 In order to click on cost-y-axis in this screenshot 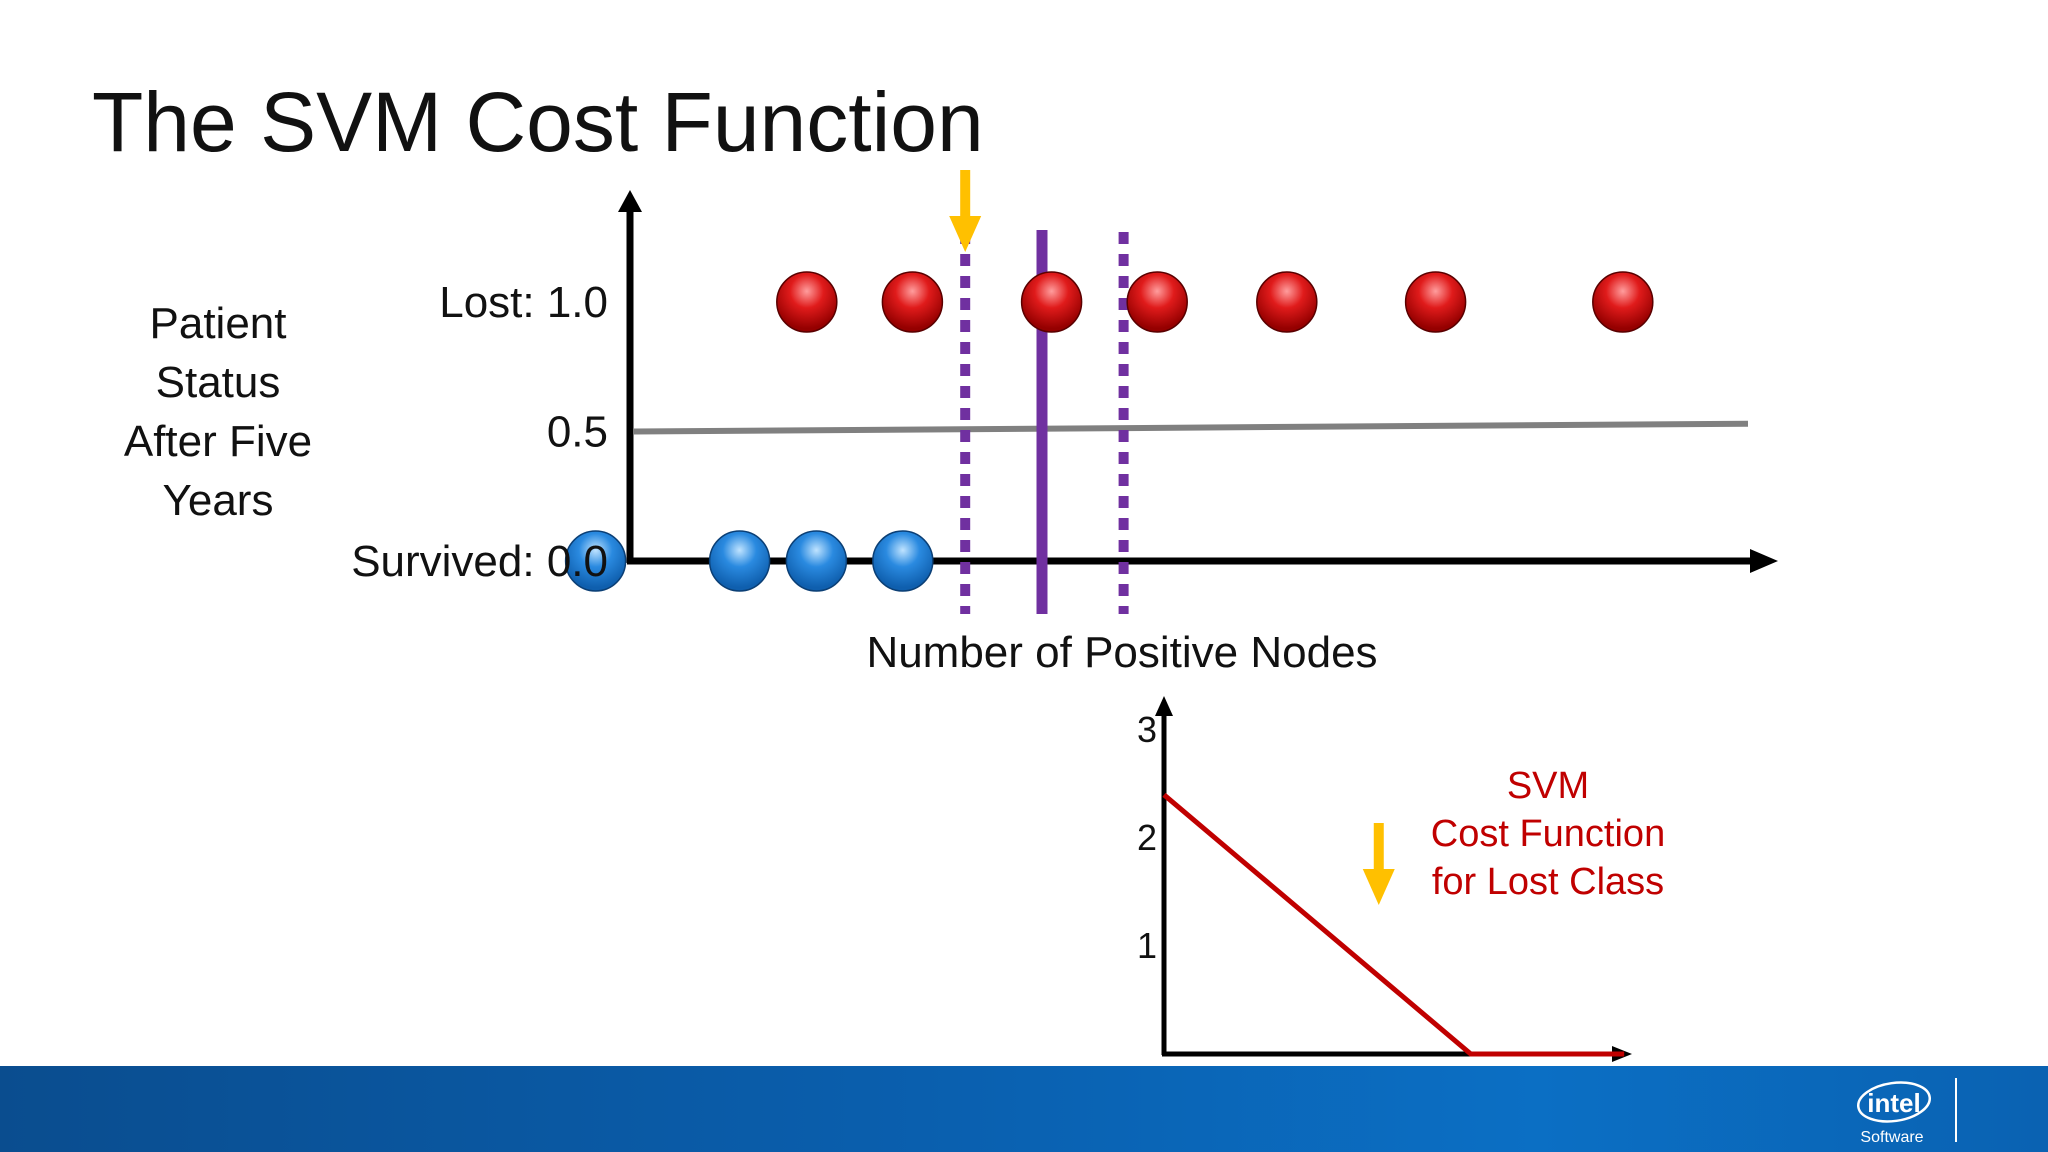, I will do `click(1164, 875)`.